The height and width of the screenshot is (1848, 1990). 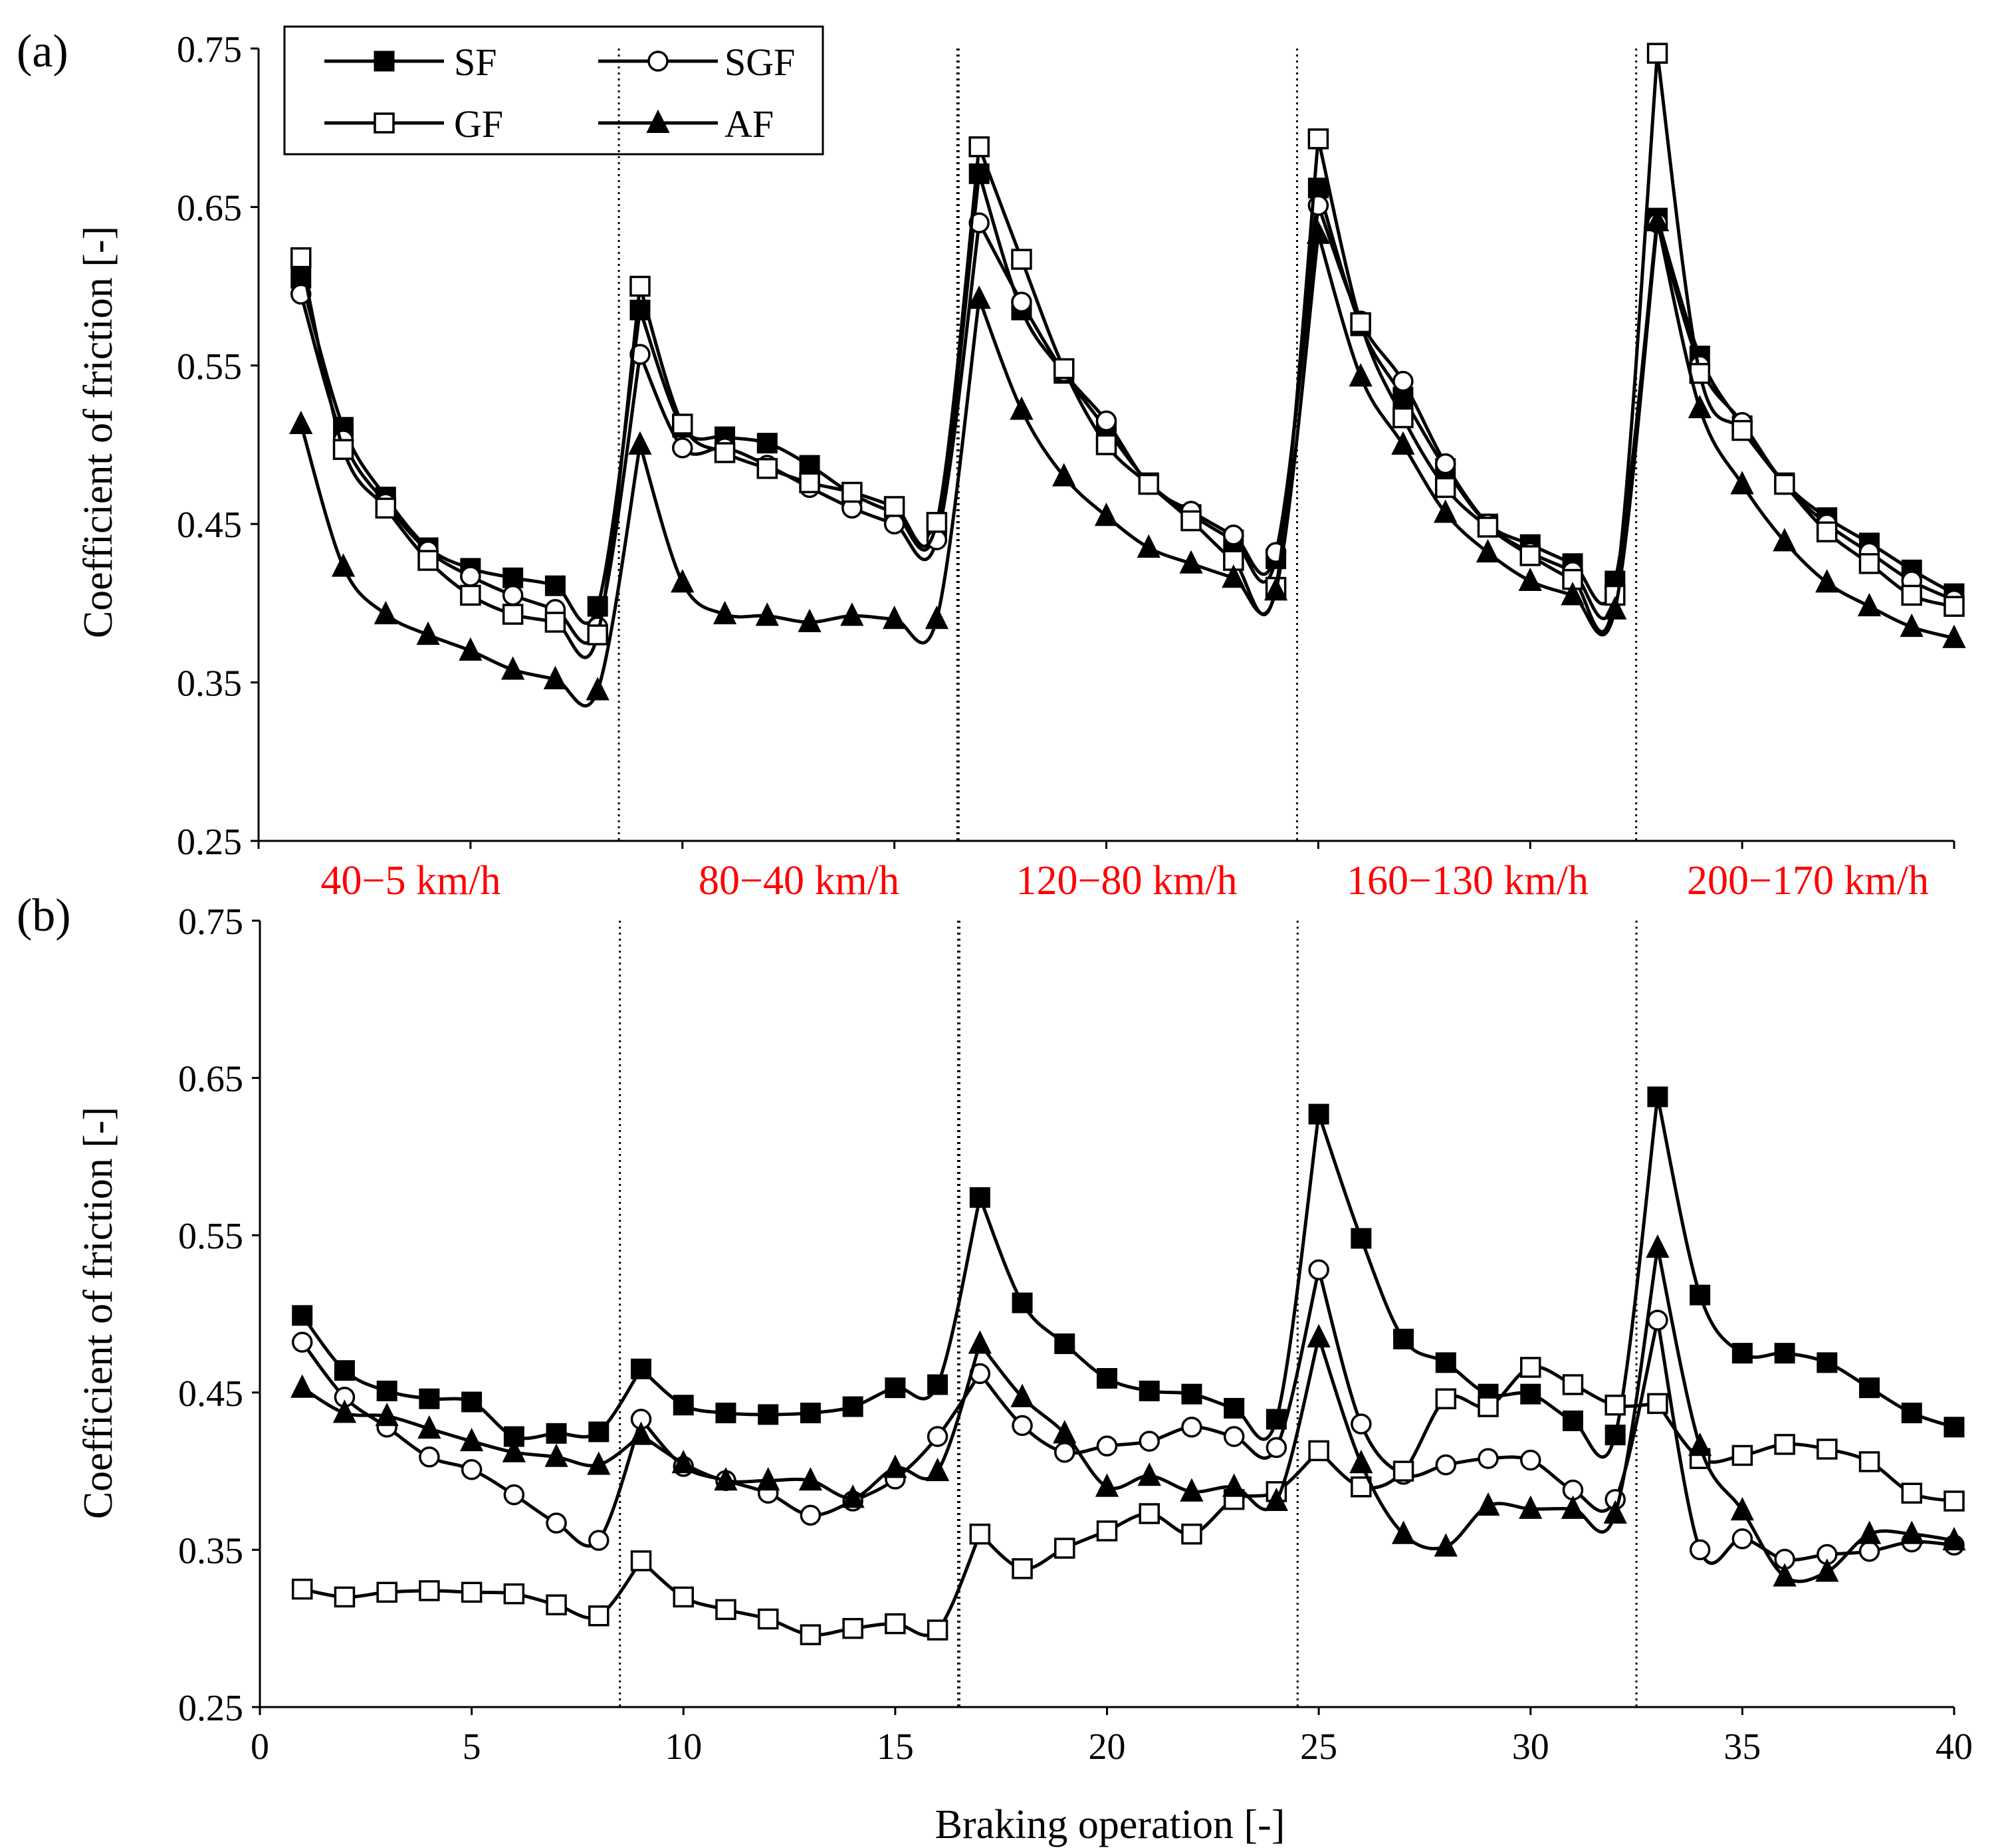 What do you see at coordinates (475, 62) in the screenshot?
I see `legend-label-sf: SF` at bounding box center [475, 62].